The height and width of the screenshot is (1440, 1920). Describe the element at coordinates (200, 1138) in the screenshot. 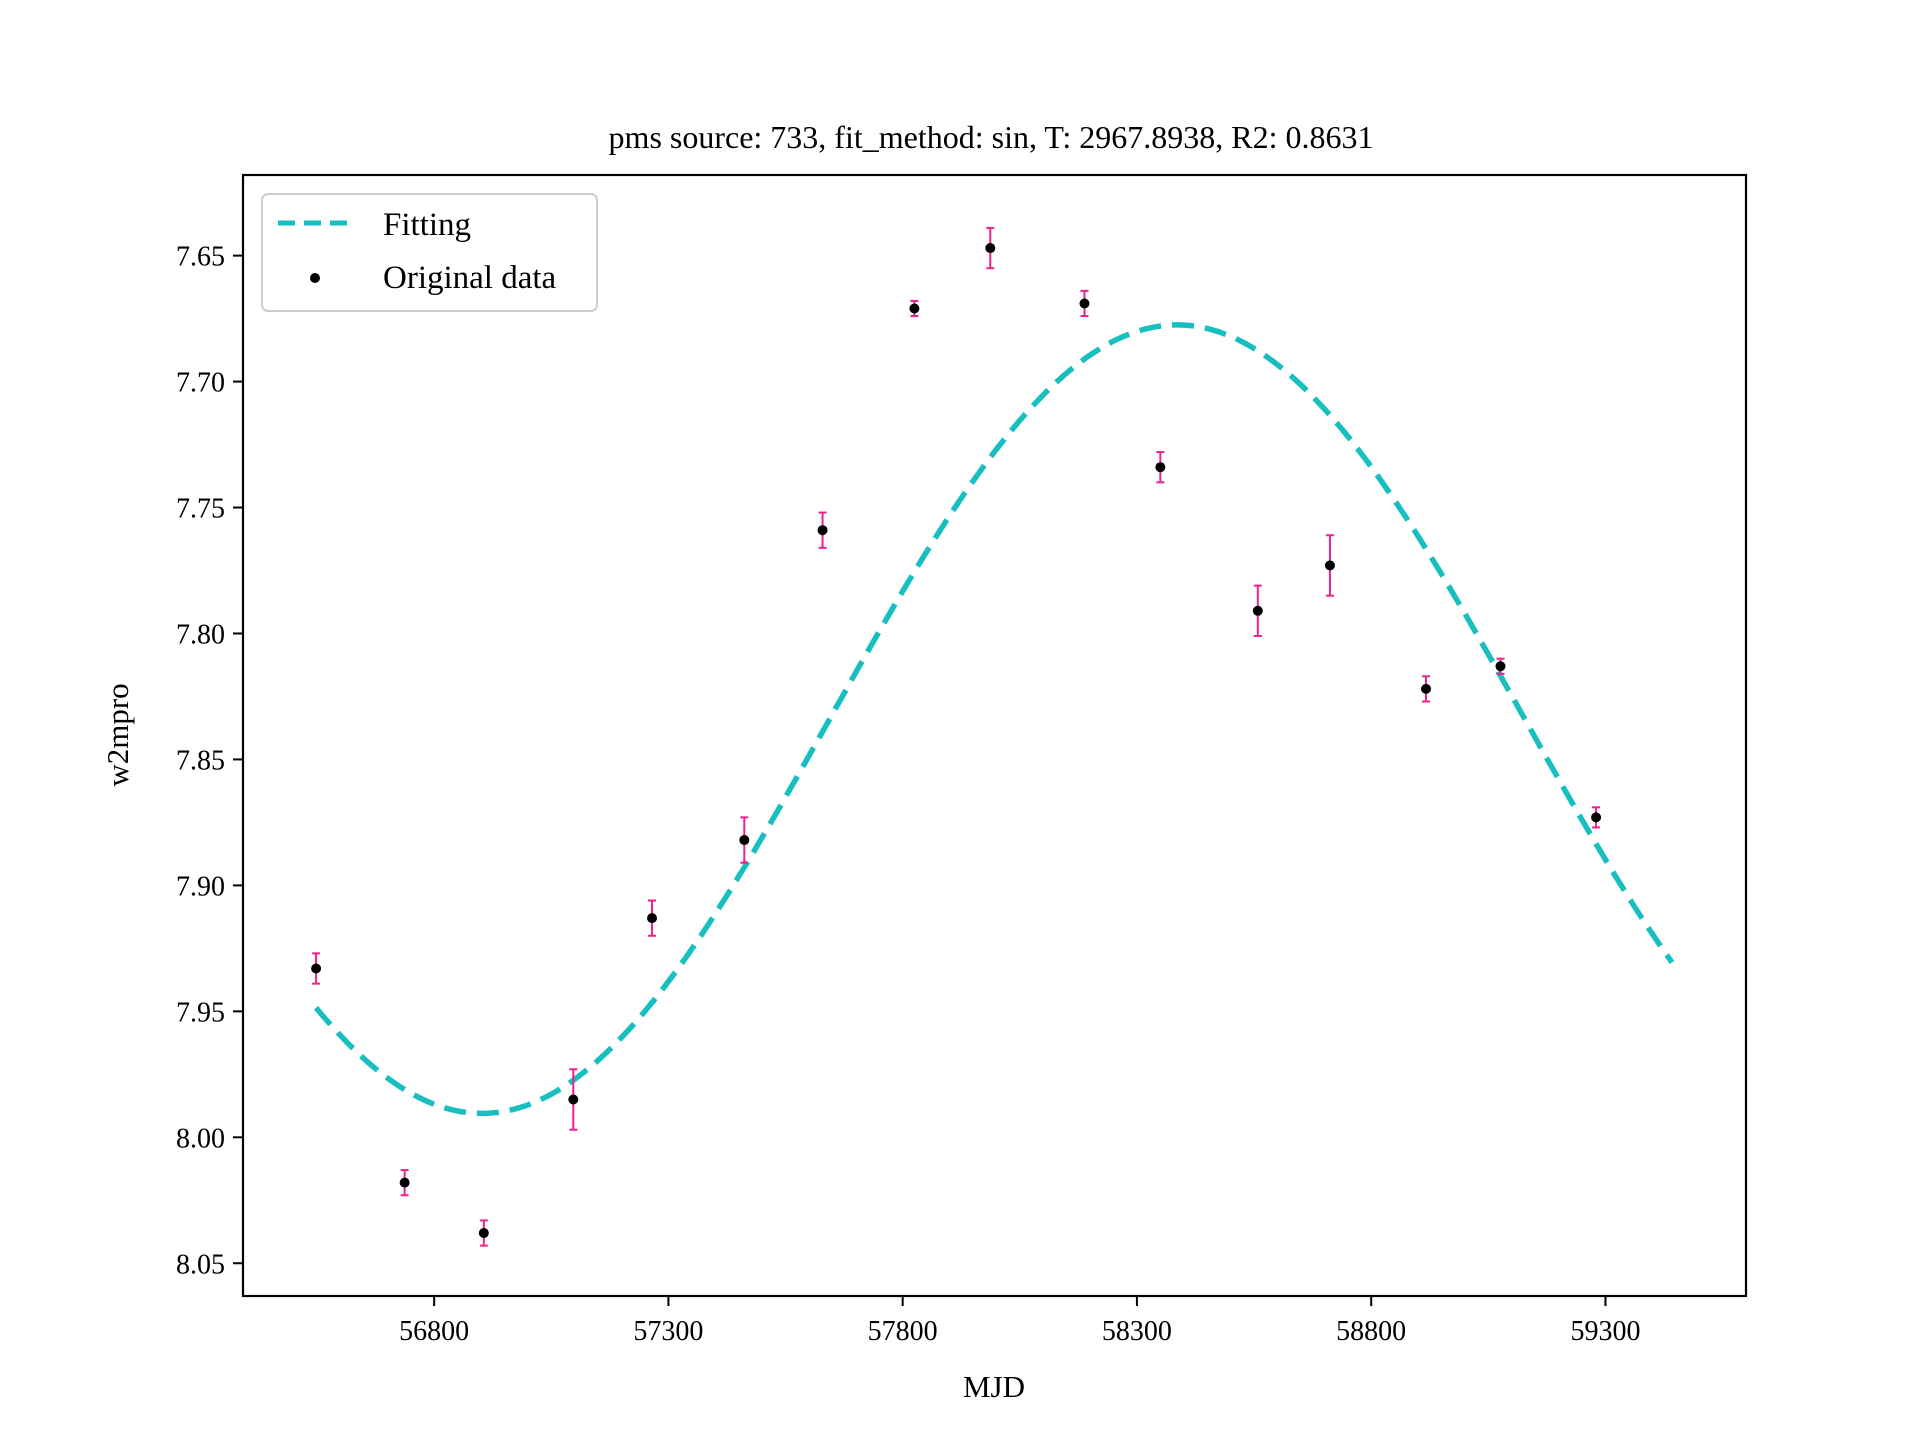

I see `y-tick-label: 8.00` at that location.